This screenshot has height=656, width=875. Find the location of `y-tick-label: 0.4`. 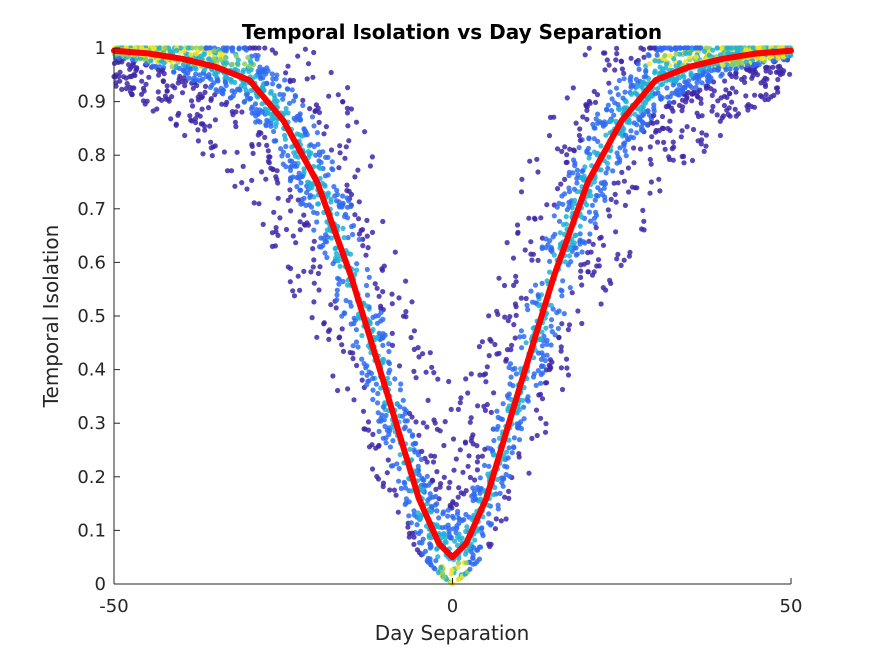

y-tick-label: 0.4 is located at coordinates (91, 370).